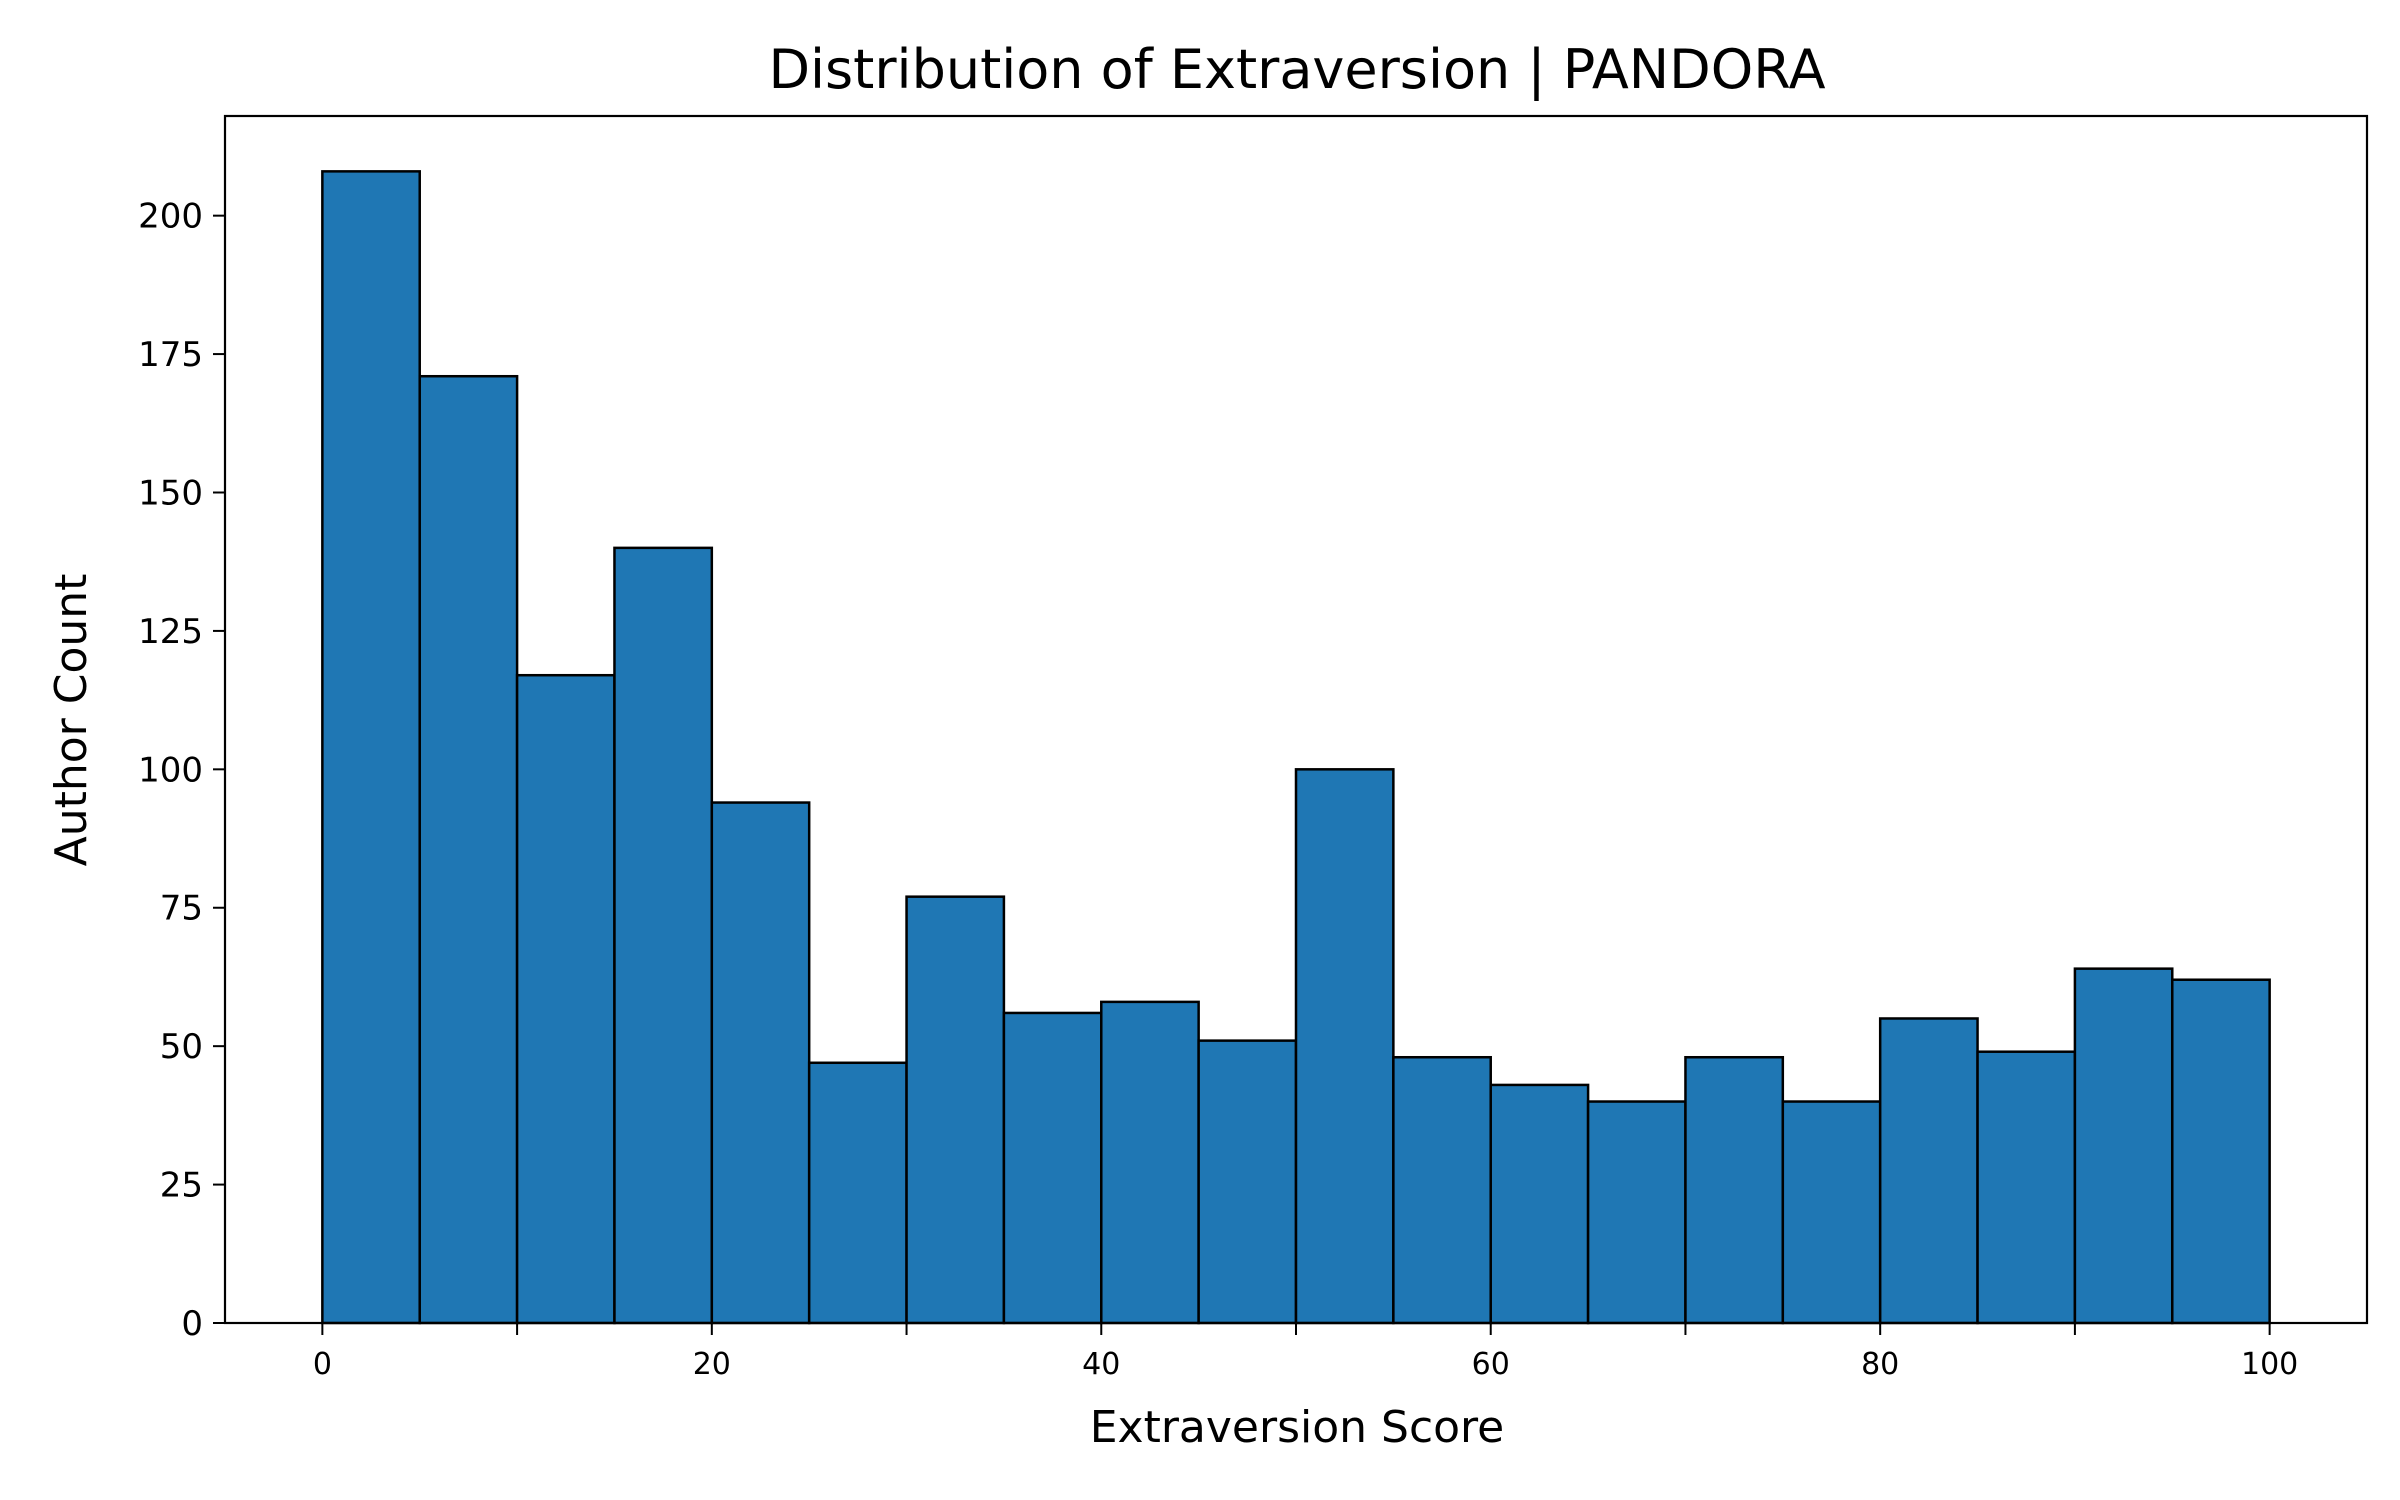 This screenshot has width=2400, height=1500. Describe the element at coordinates (170, 217) in the screenshot. I see `y-tick-label: 200` at that location.